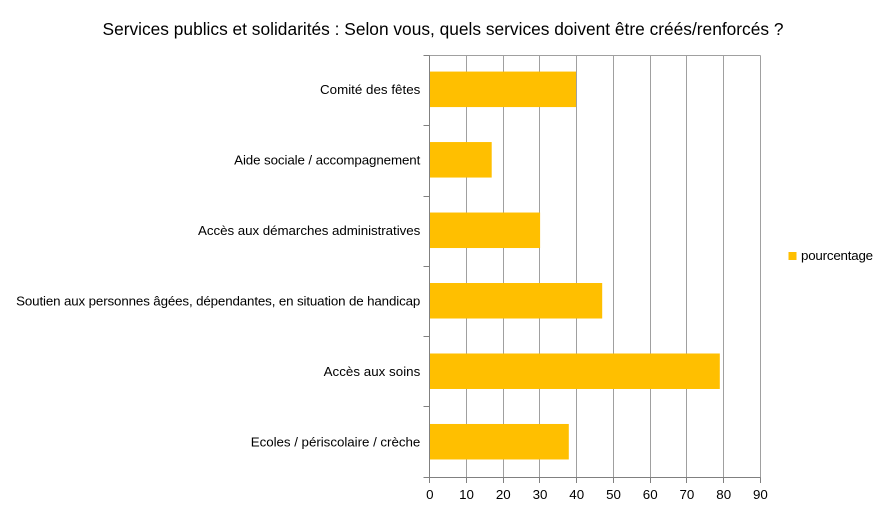 The image size is (885, 513). Describe the element at coordinates (650, 494) in the screenshot. I see `svg-text: 60` at that location.